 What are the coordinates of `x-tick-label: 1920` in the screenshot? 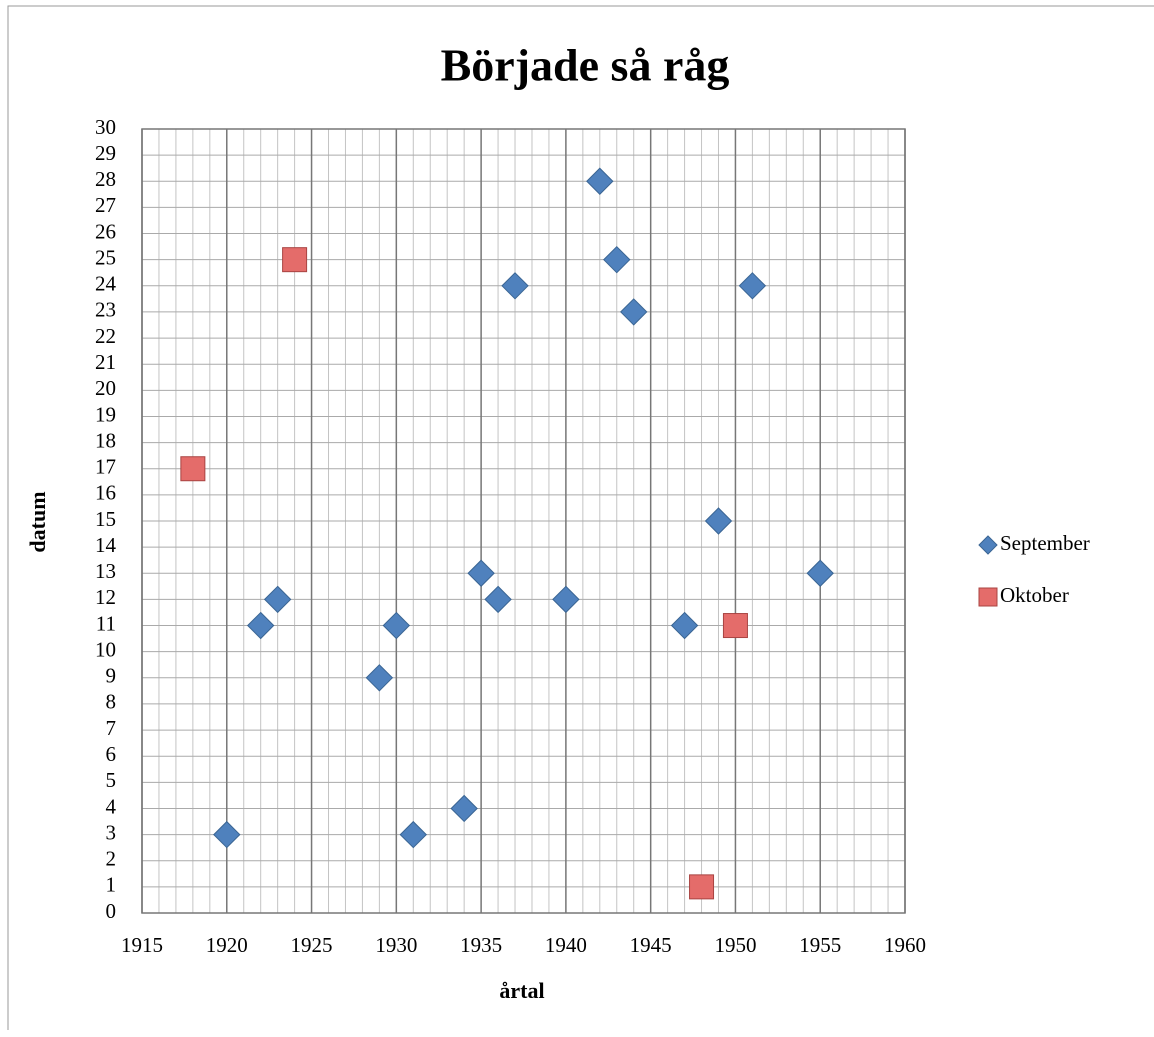 It's located at (227, 945).